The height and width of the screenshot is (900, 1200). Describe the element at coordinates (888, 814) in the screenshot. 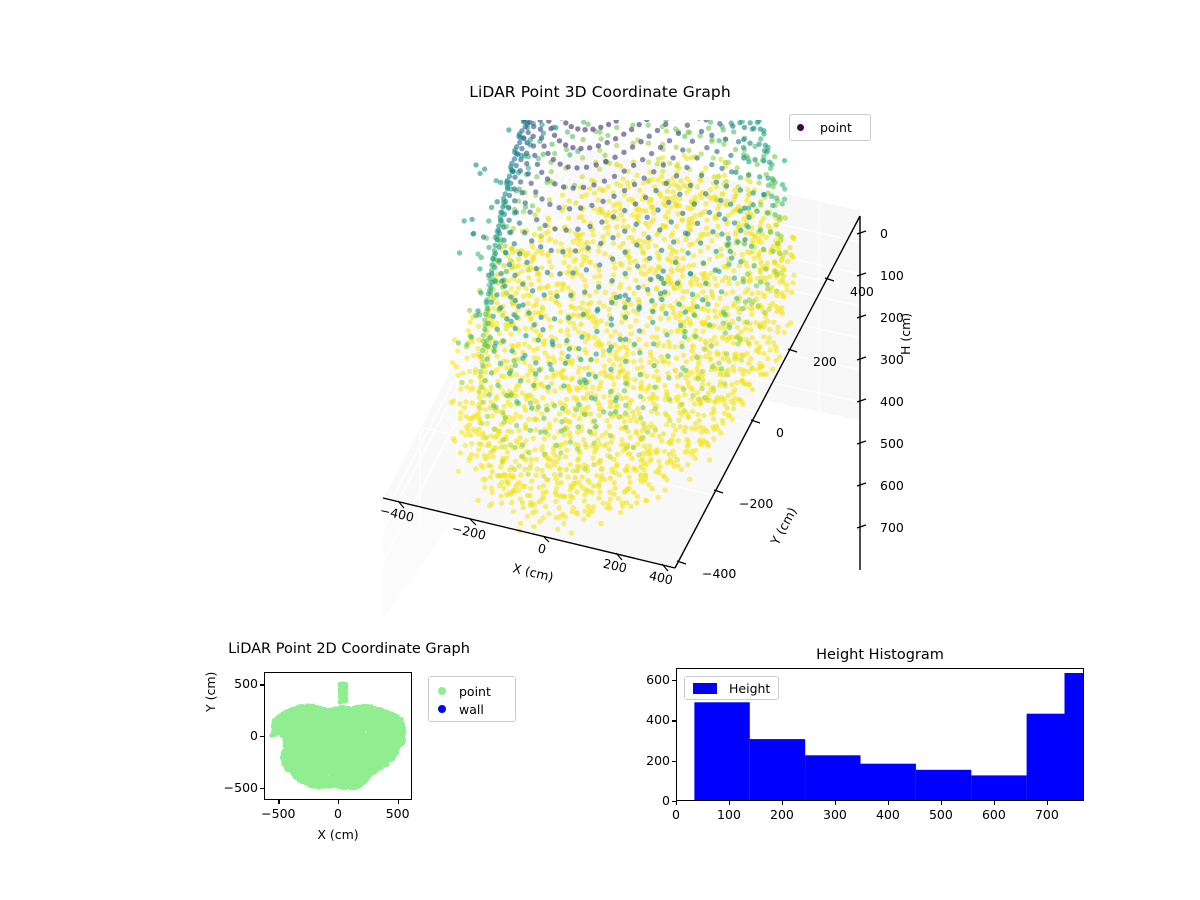

I see `histogram-x-ticklabel: 400` at that location.